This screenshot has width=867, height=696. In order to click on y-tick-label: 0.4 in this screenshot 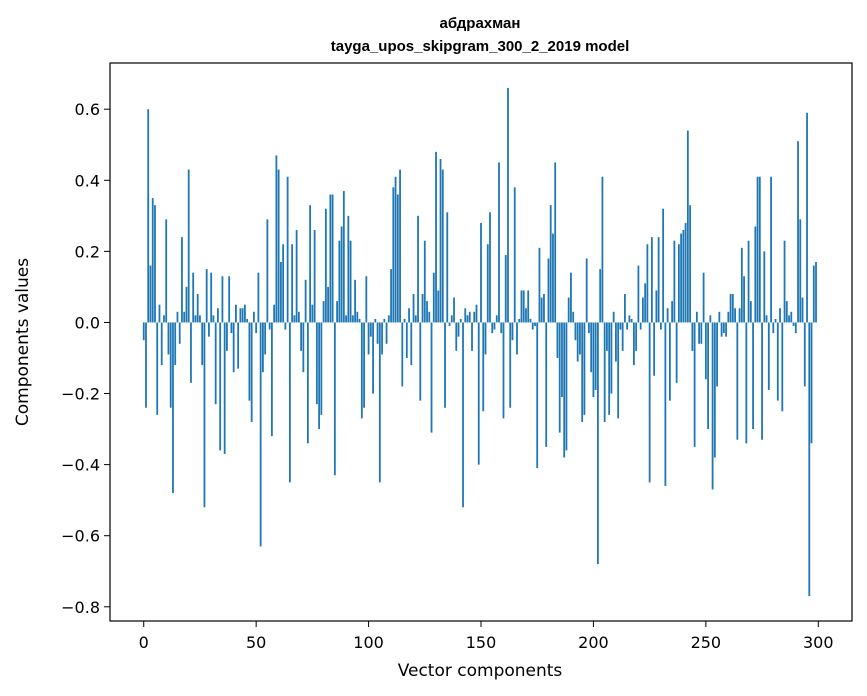, I will do `click(87, 180)`.